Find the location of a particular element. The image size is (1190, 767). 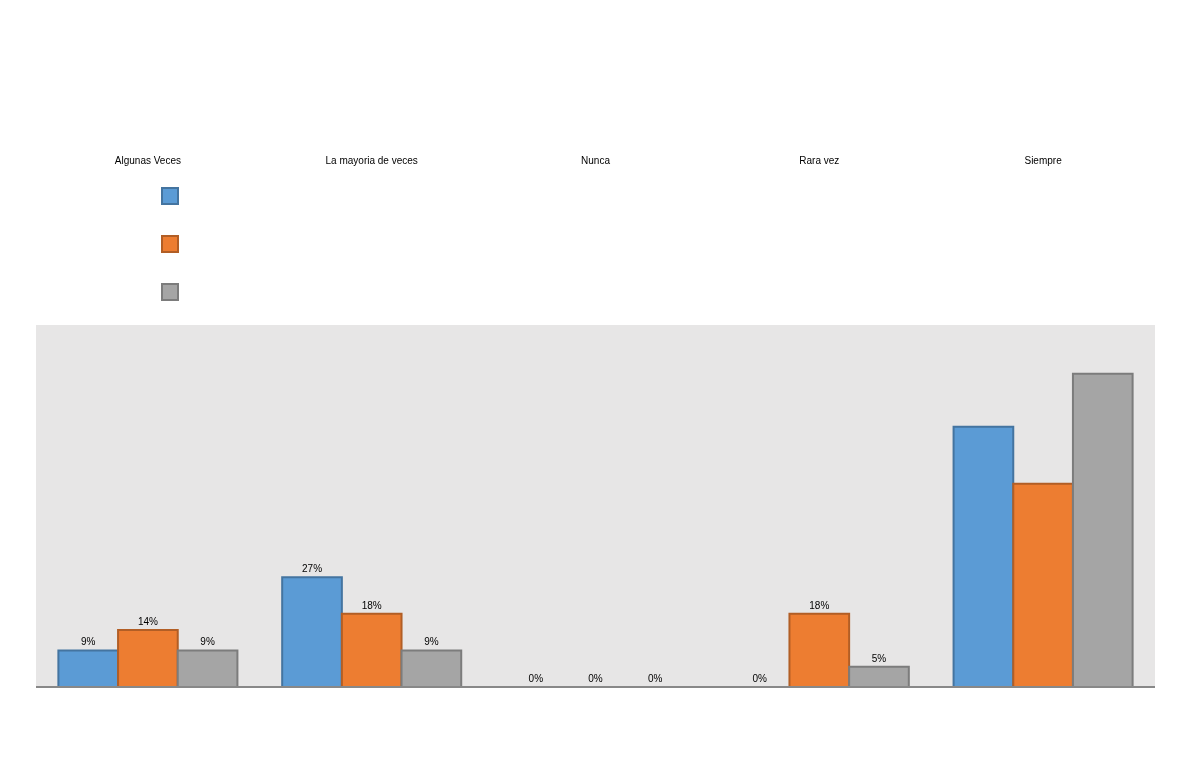

x-tick-label: Rara vez is located at coordinates (819, 160).